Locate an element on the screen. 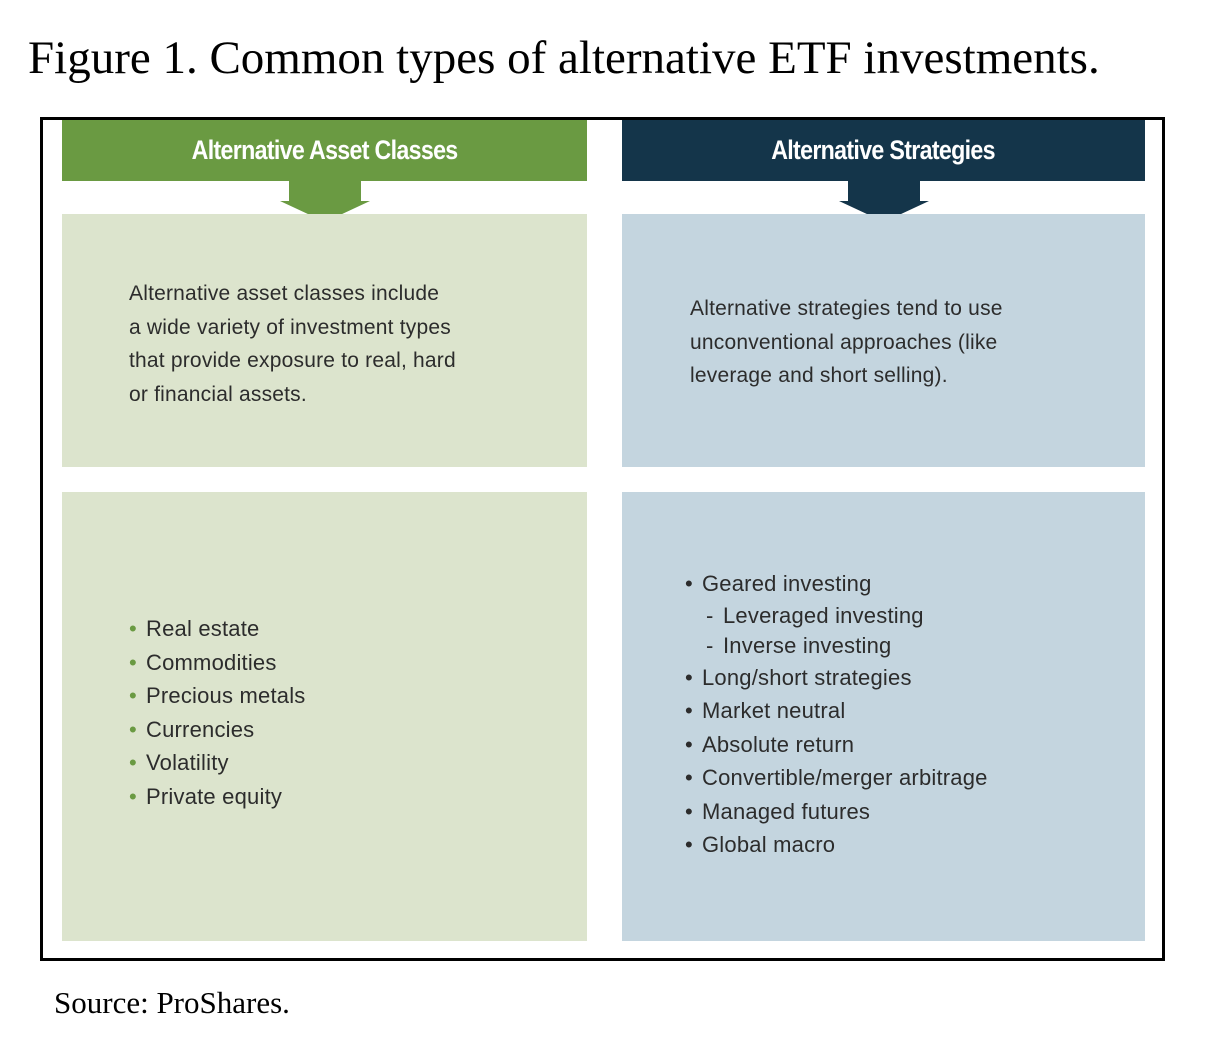  list-item: • Managed futures is located at coordinates (836, 812).